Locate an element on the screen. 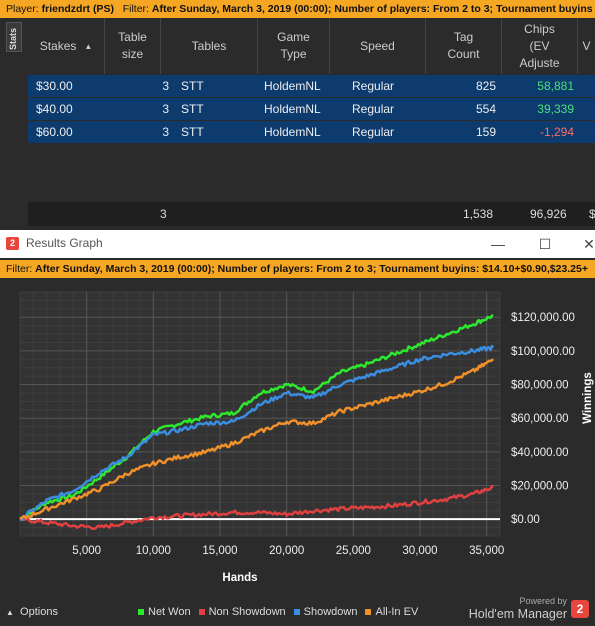  y-tick-label: $80,000.00 is located at coordinates (540, 386).